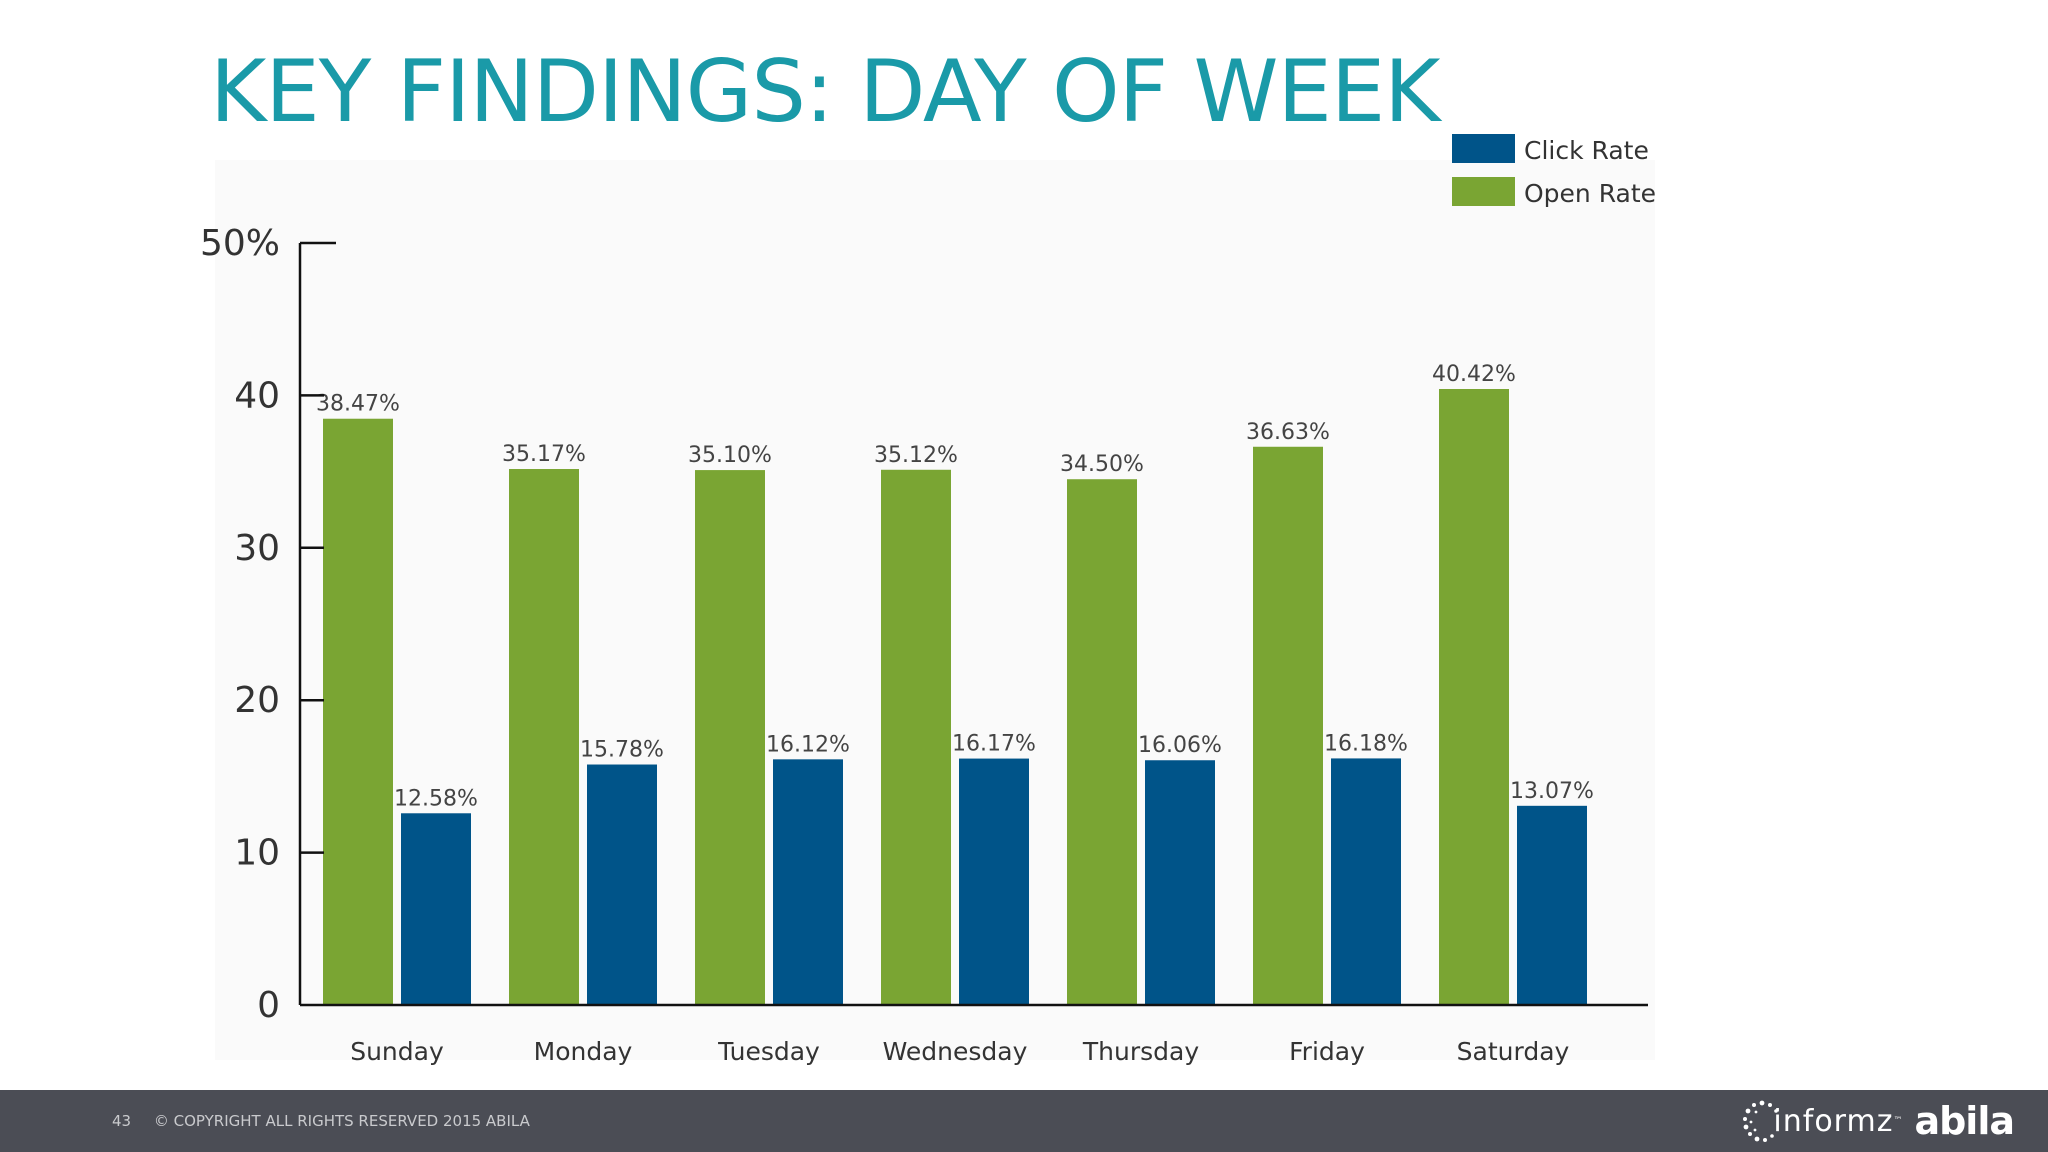 The height and width of the screenshot is (1152, 2048). What do you see at coordinates (622, 750) in the screenshot?
I see `data-label: 15.78%` at bounding box center [622, 750].